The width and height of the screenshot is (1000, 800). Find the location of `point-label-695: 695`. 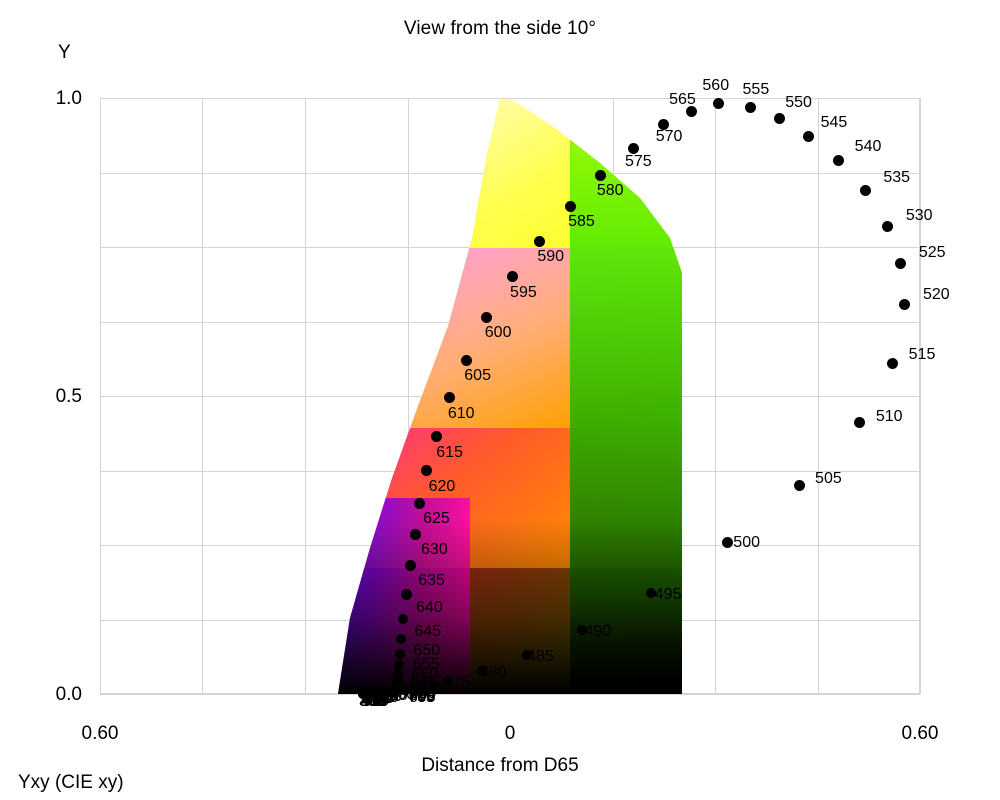

point-label-695: 695 is located at coordinates (422, 697).